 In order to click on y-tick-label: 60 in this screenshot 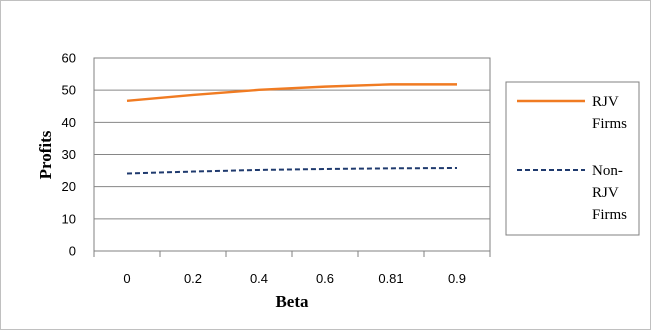, I will do `click(69, 58)`.